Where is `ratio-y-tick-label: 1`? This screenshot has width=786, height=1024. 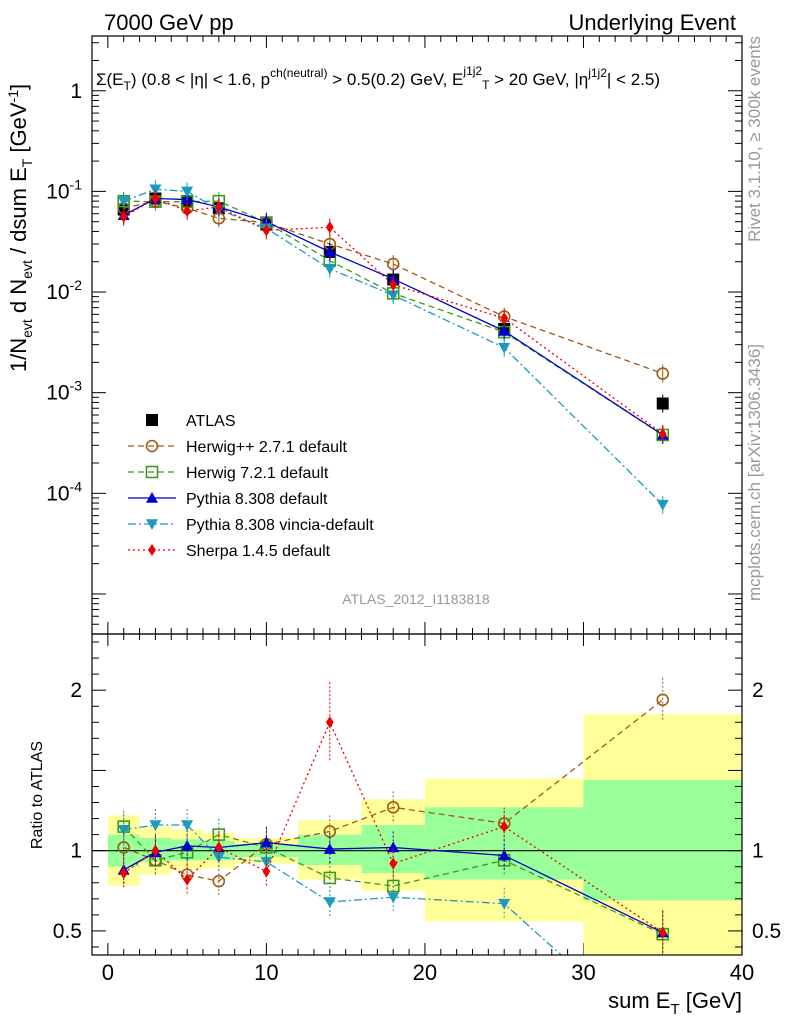
ratio-y-tick-label: 1 is located at coordinates (76, 851).